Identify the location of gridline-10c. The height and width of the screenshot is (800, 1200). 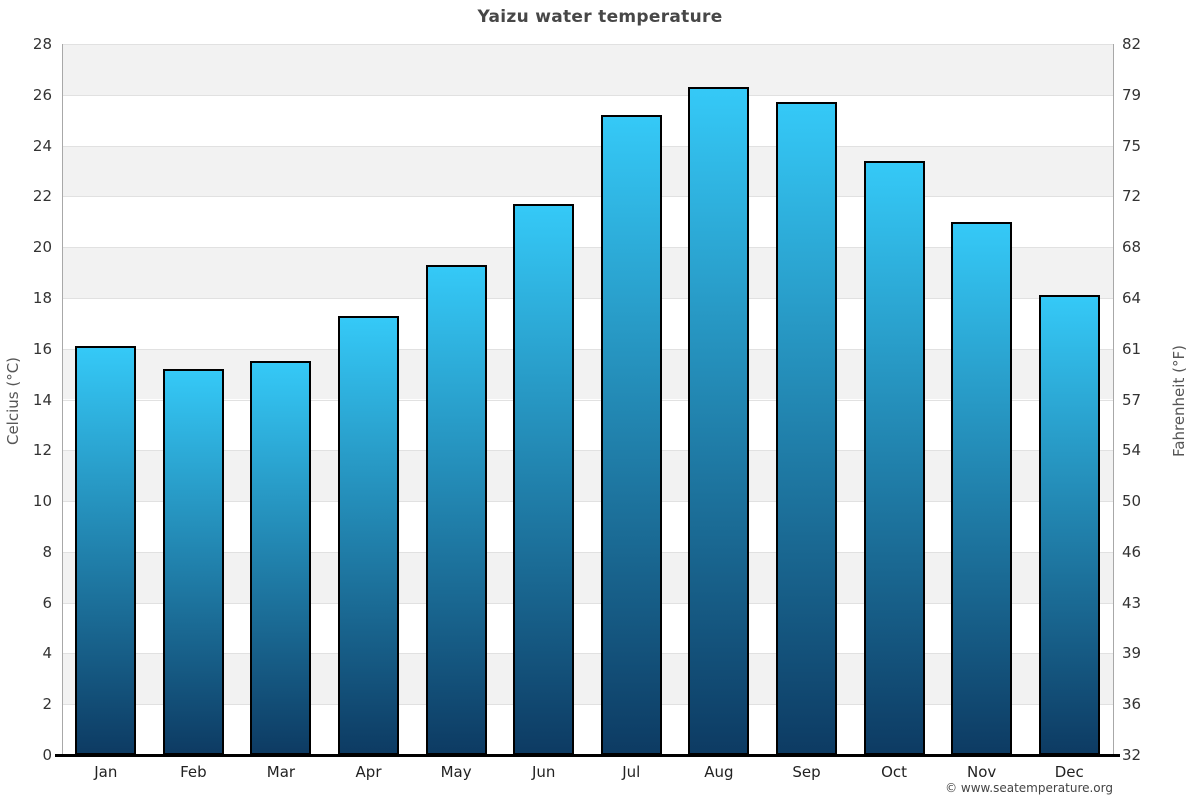
(587, 501).